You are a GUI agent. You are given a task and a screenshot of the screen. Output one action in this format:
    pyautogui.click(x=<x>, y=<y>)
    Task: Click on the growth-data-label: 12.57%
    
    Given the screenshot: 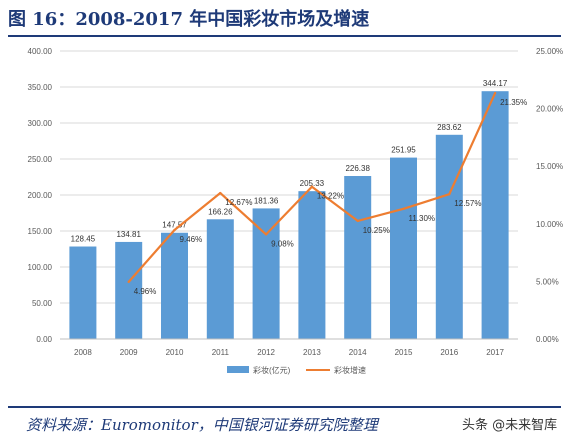 What is the action you would take?
    pyautogui.click(x=467, y=203)
    